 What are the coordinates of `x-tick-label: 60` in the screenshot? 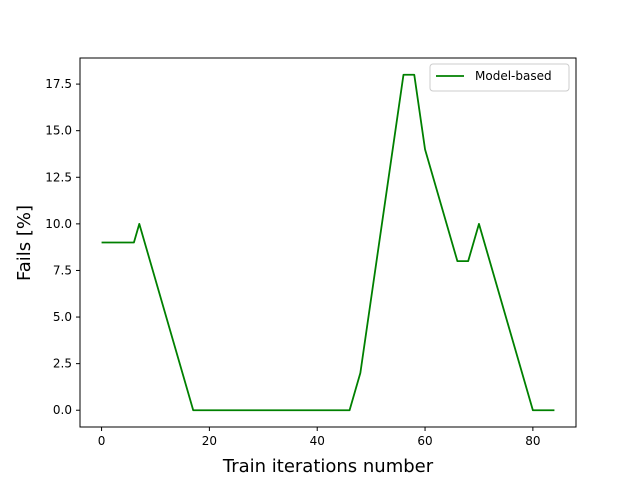 It's located at (424, 441).